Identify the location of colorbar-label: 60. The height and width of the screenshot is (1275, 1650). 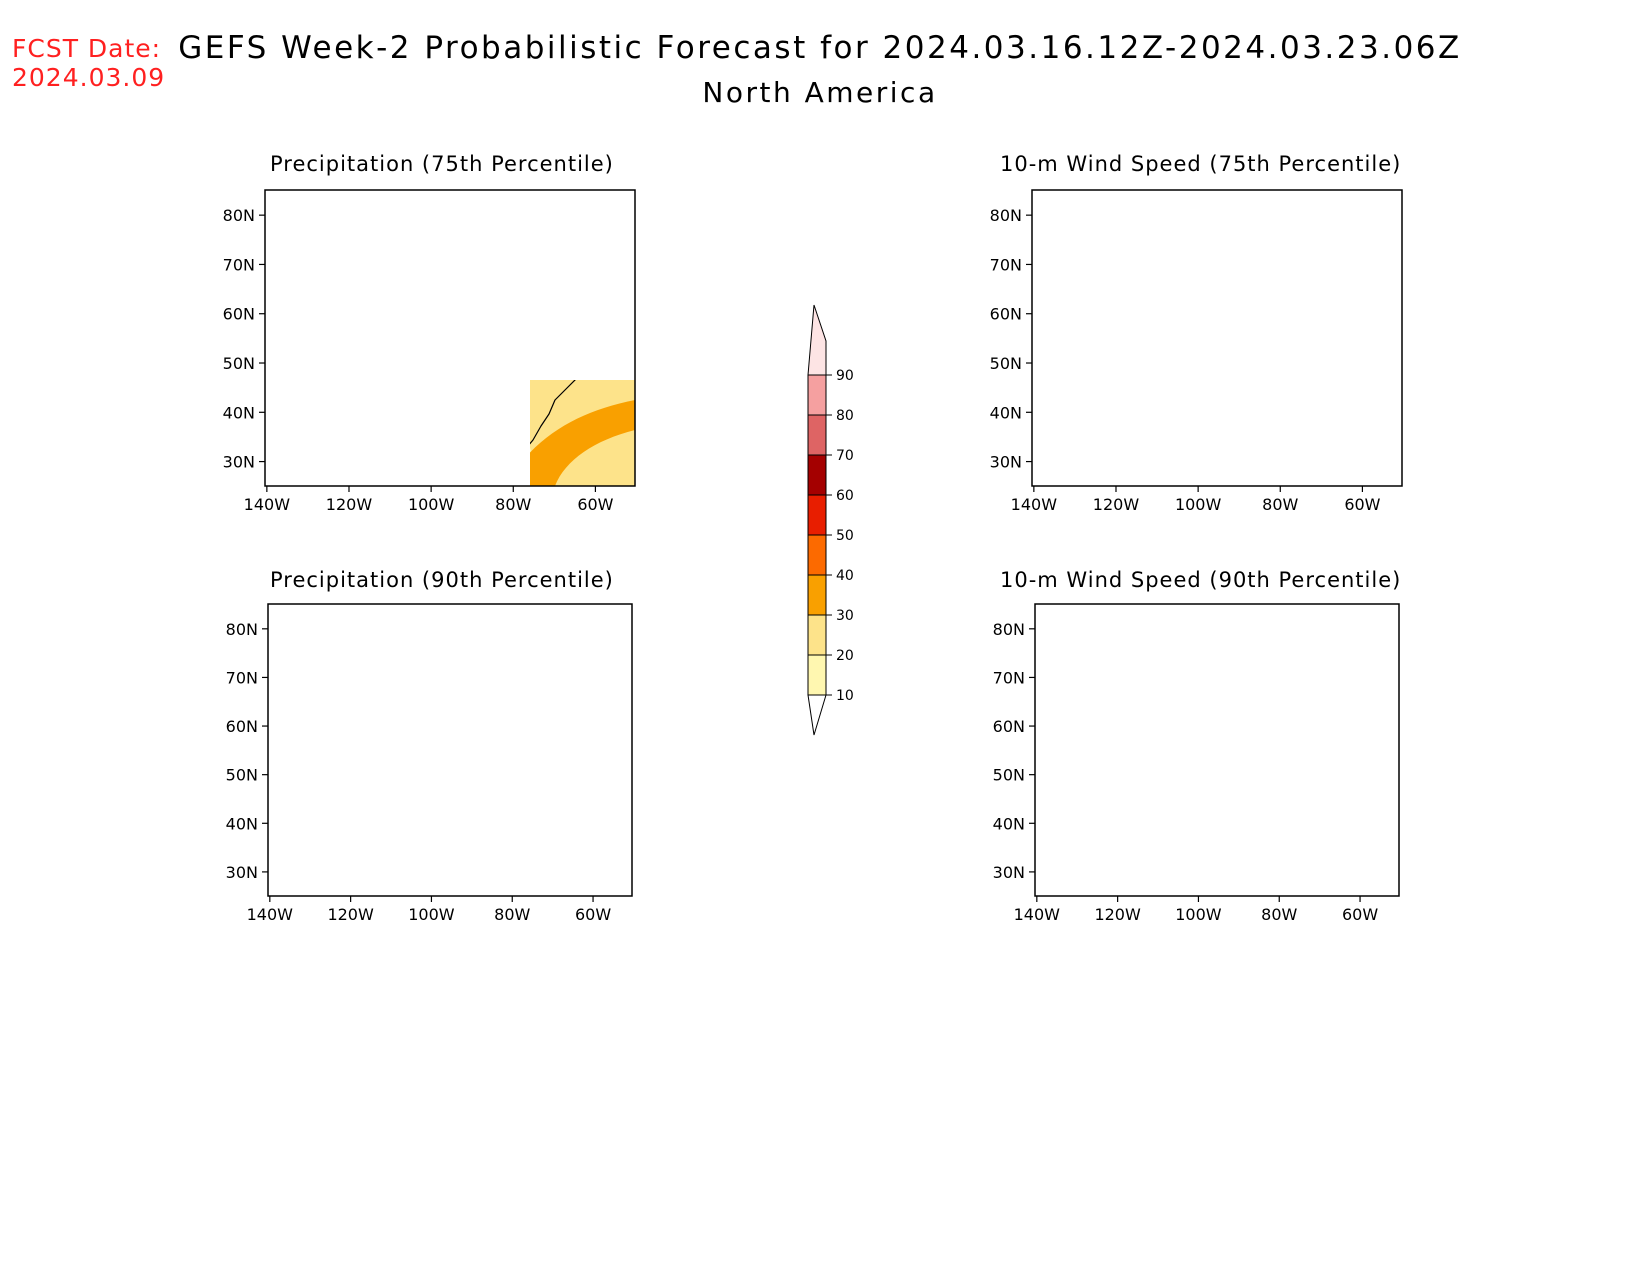
(845, 496).